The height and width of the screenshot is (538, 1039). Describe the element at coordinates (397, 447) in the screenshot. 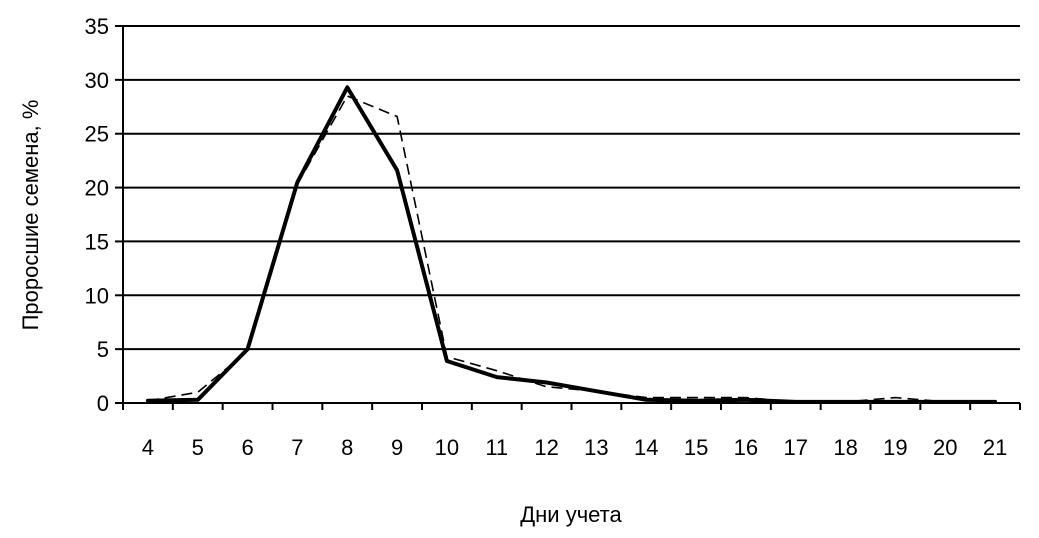

I see `x-tick-label: 9` at that location.